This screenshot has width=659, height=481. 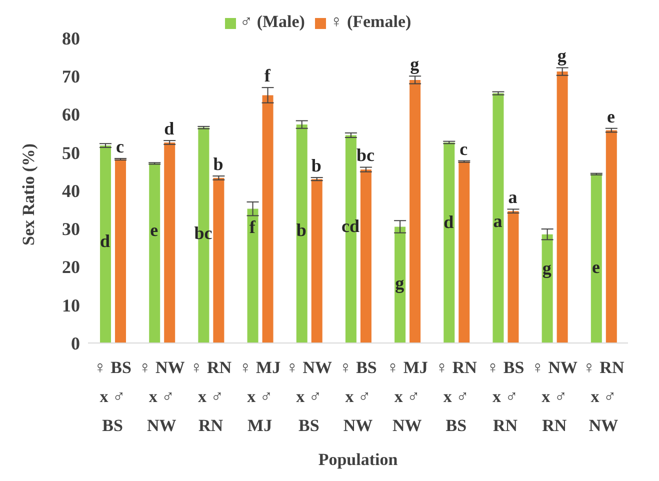 What do you see at coordinates (603, 396) in the screenshot?
I see `x-tick-label: ♀ RN x ♂ NW` at bounding box center [603, 396].